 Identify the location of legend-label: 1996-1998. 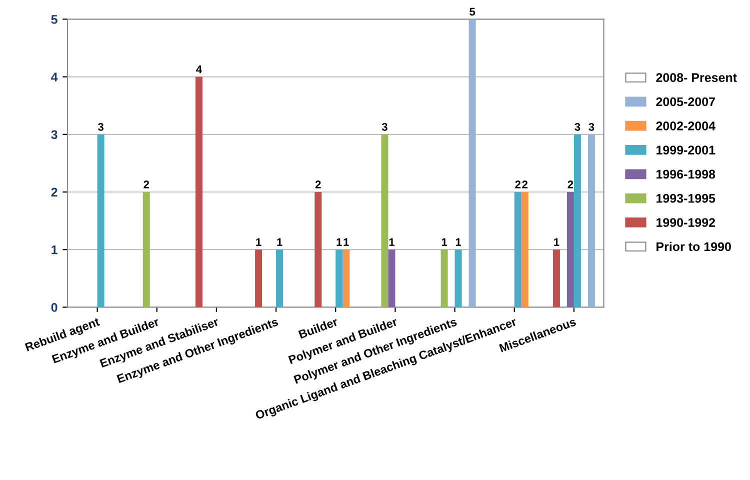
(686, 174).